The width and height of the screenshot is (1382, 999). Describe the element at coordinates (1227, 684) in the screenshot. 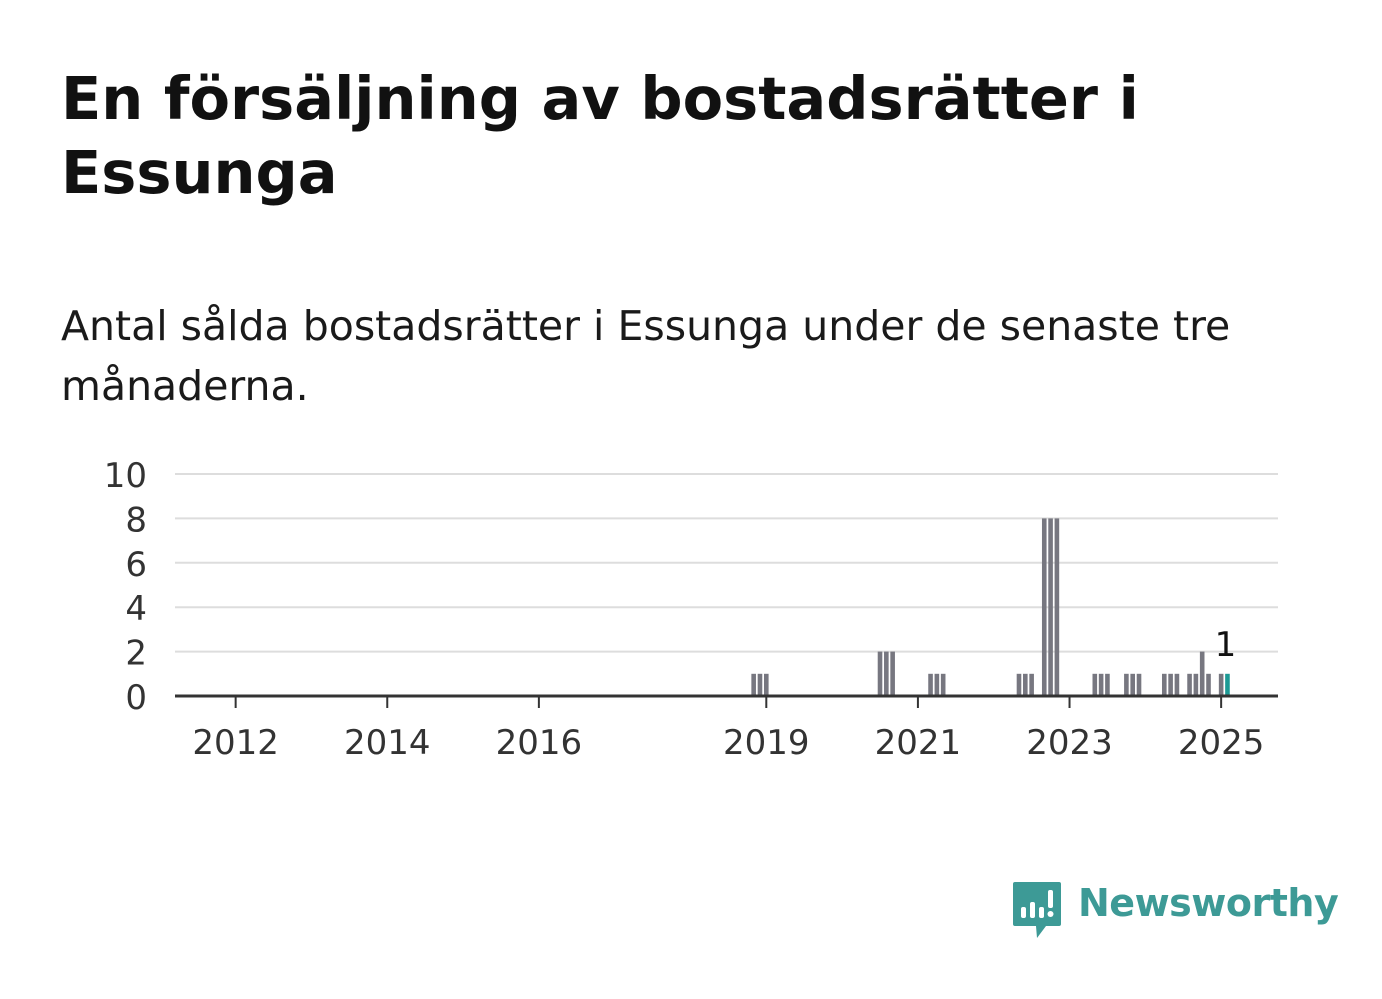

I see `bar-highlight` at that location.